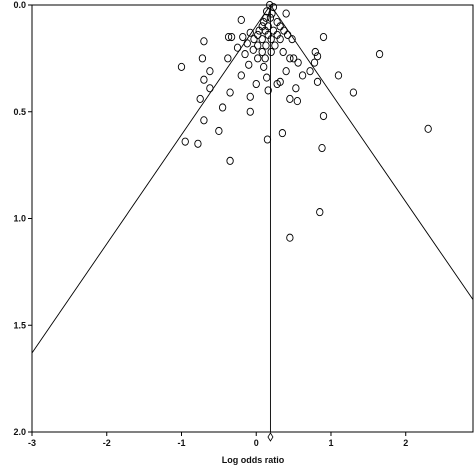 This screenshot has width=474, height=474. What do you see at coordinates (256, 443) in the screenshot?
I see `x-tick-label: 0` at bounding box center [256, 443].